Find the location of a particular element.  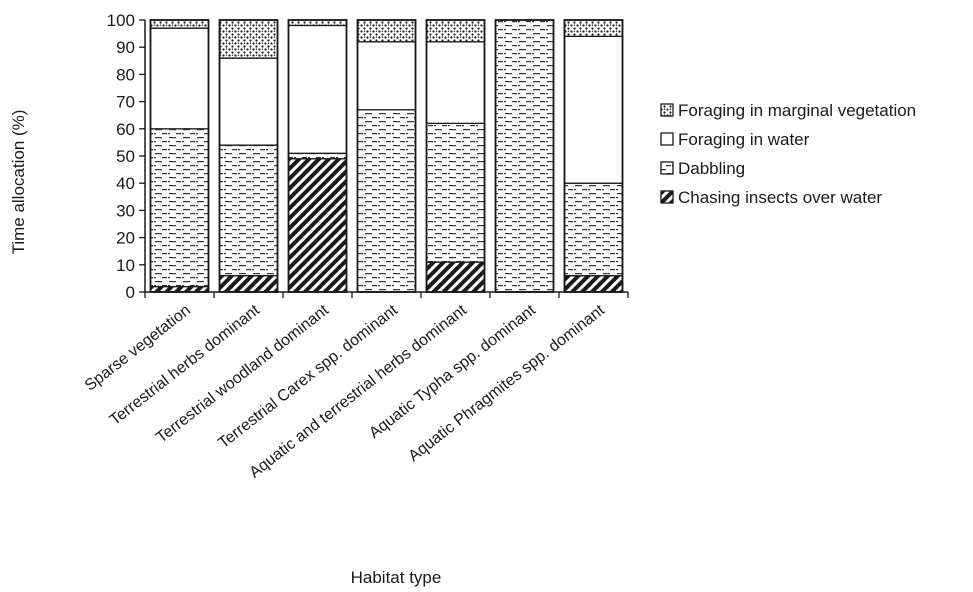

y-tick-label: 70 is located at coordinates (125, 102).